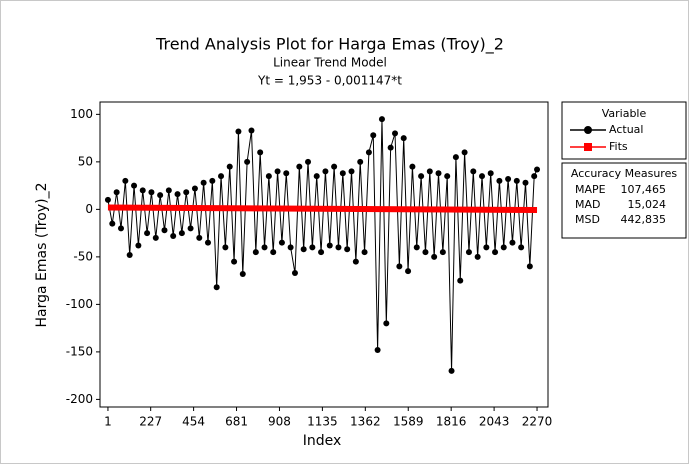 The image size is (689, 468). What do you see at coordinates (587, 219) in the screenshot?
I see `accuracy-name: MSD` at bounding box center [587, 219].